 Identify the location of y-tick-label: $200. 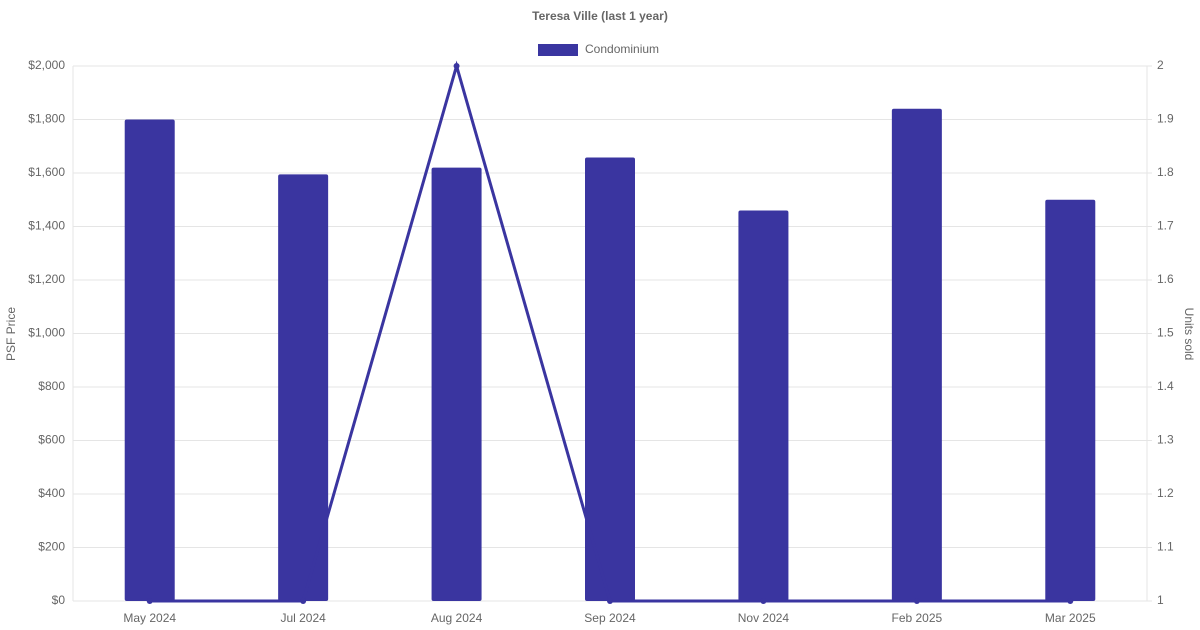
(51, 547).